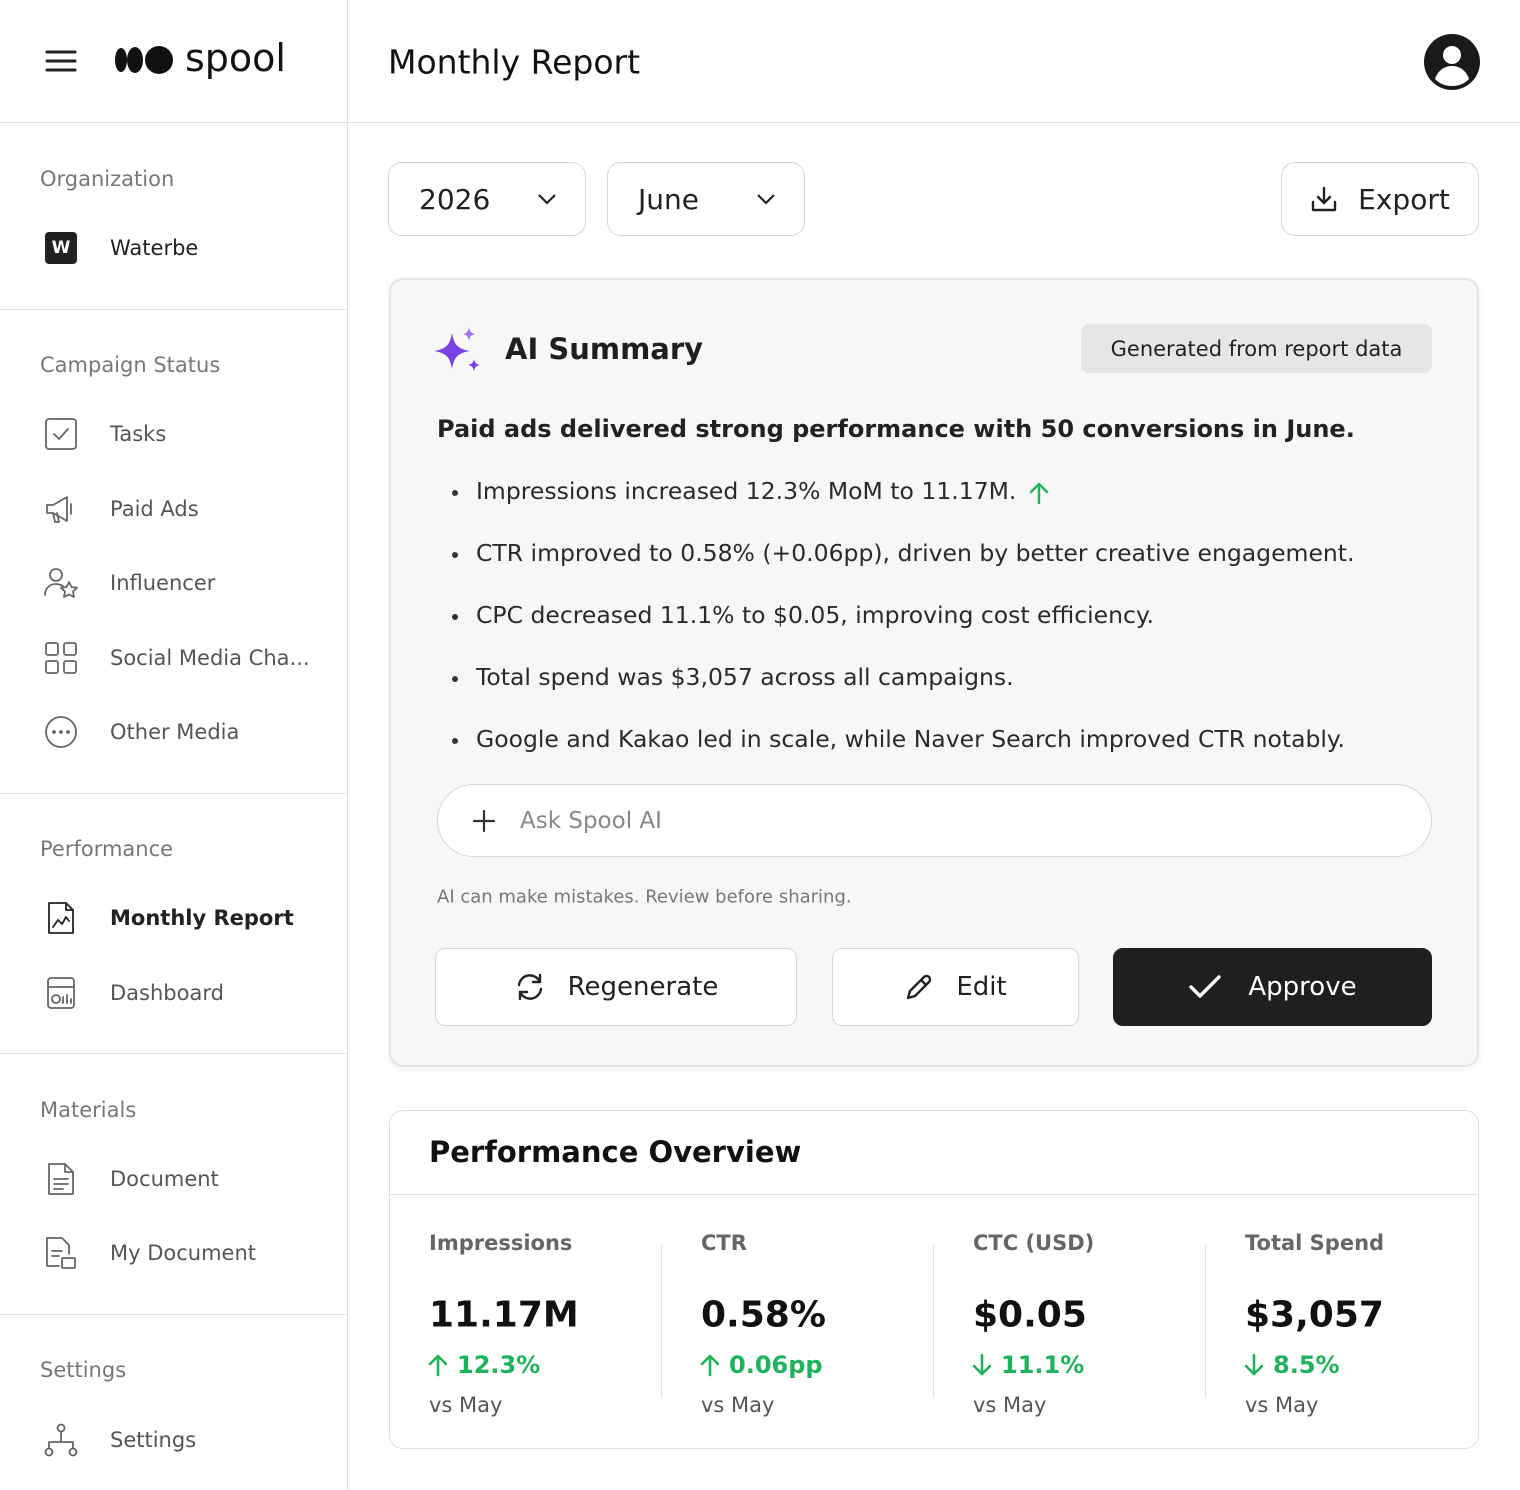 Image resolution: width=1520 pixels, height=1490 pixels. What do you see at coordinates (202, 918) in the screenshot?
I see `nav-item-active: Monthly Report` at bounding box center [202, 918].